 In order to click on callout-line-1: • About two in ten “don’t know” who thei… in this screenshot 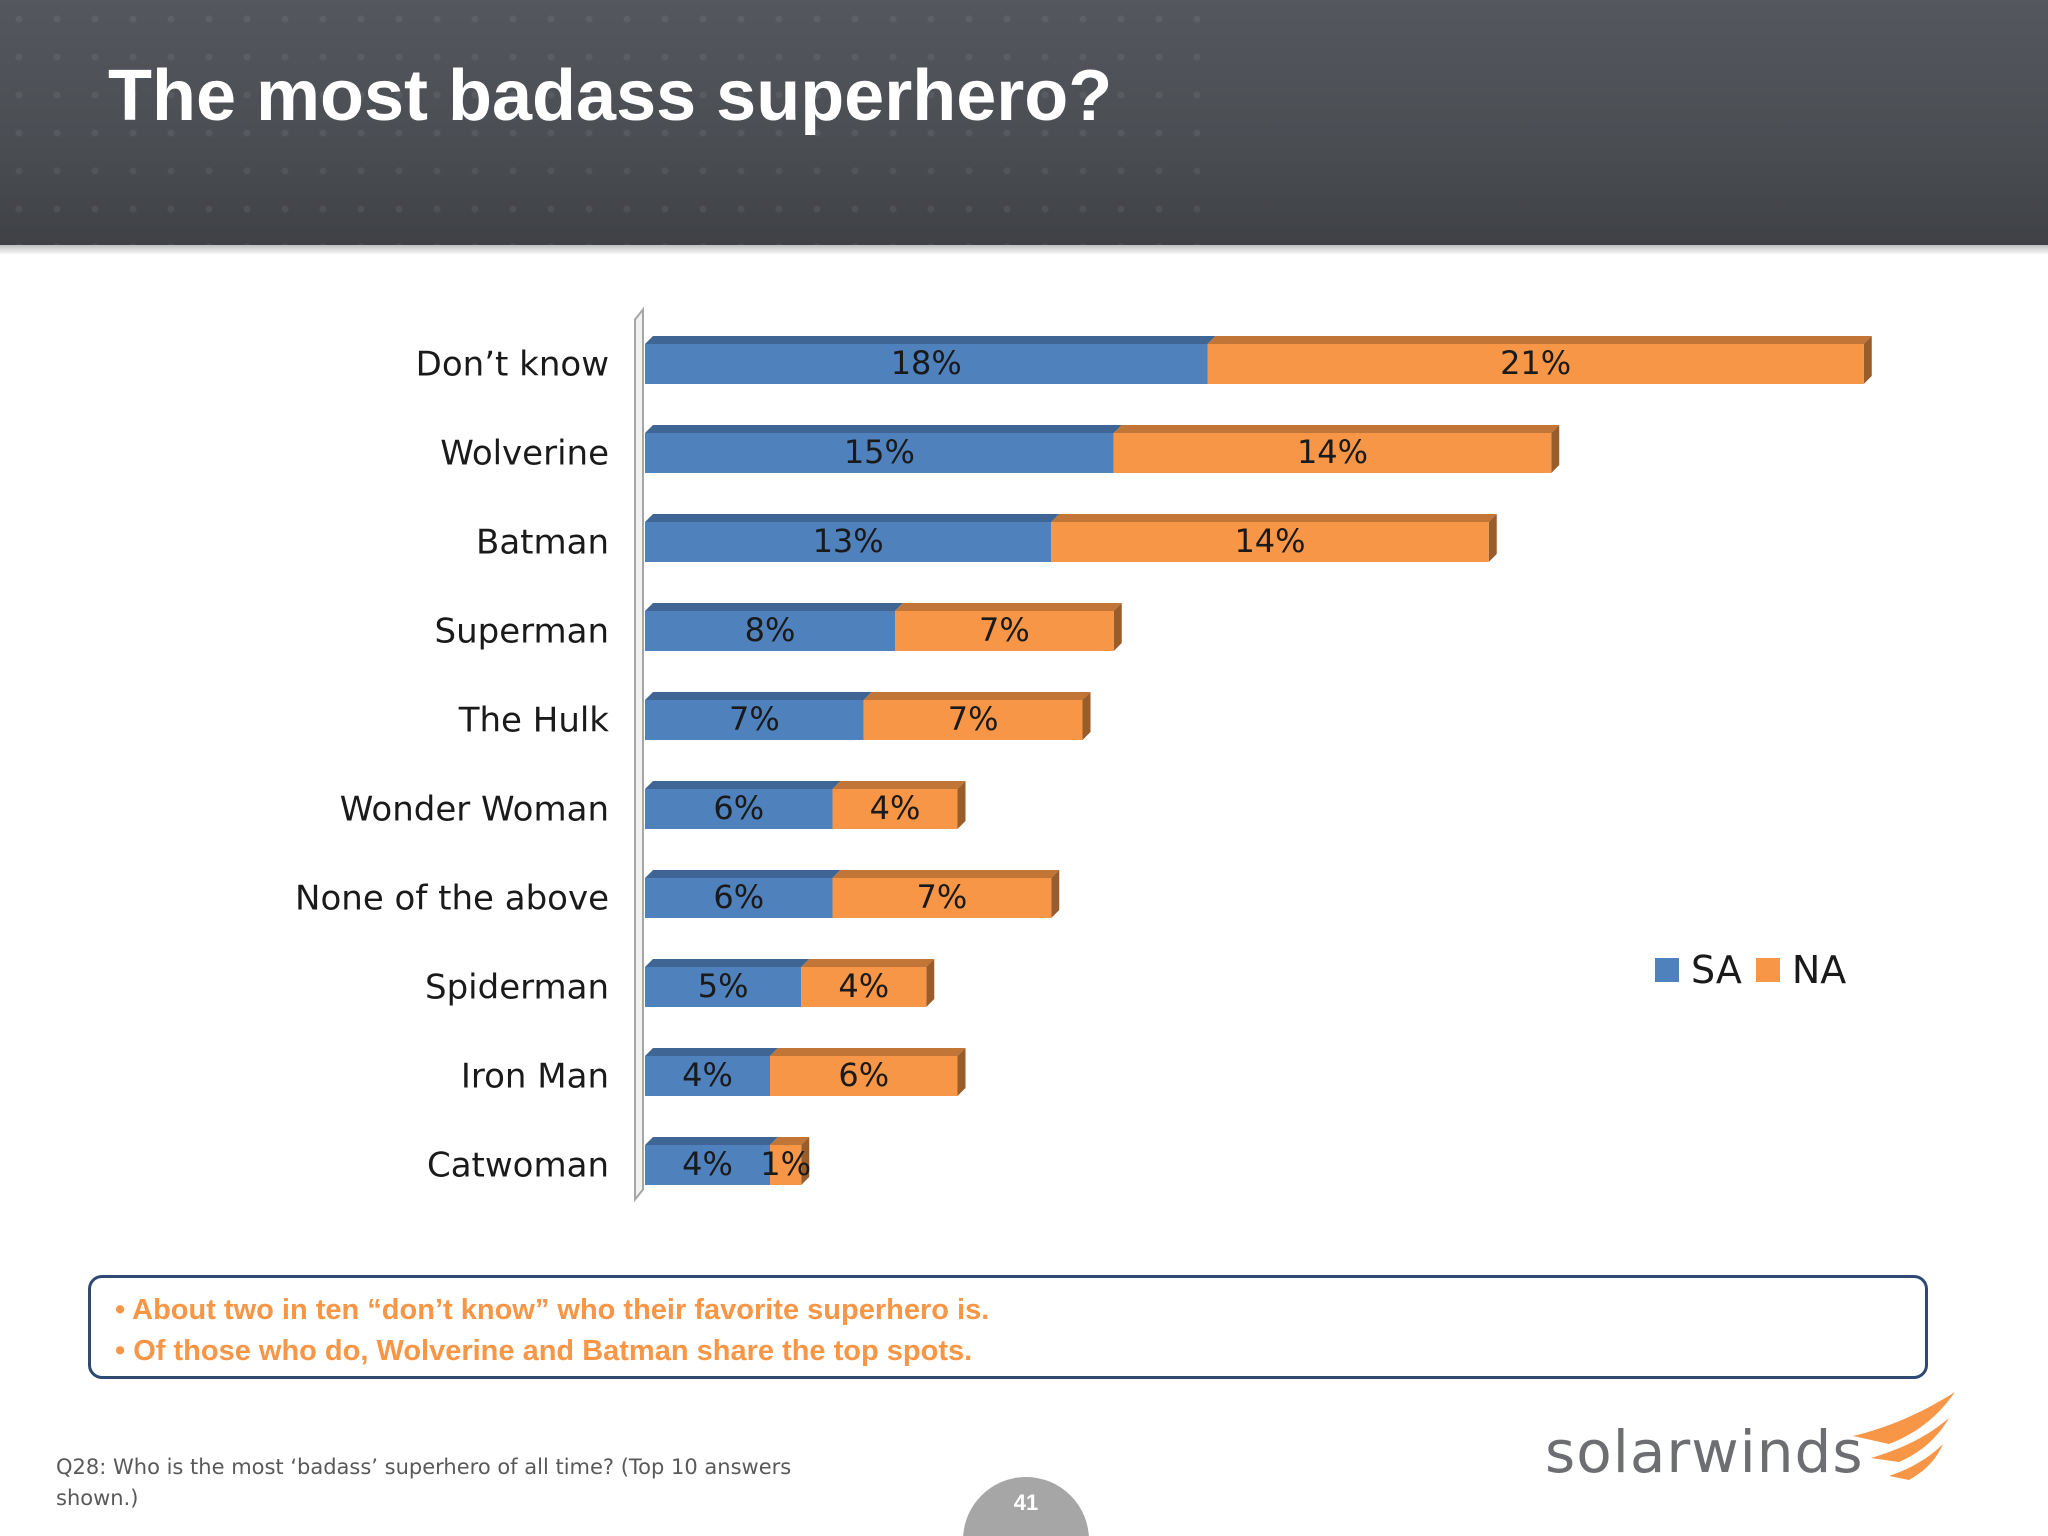, I will do `click(552, 1310)`.